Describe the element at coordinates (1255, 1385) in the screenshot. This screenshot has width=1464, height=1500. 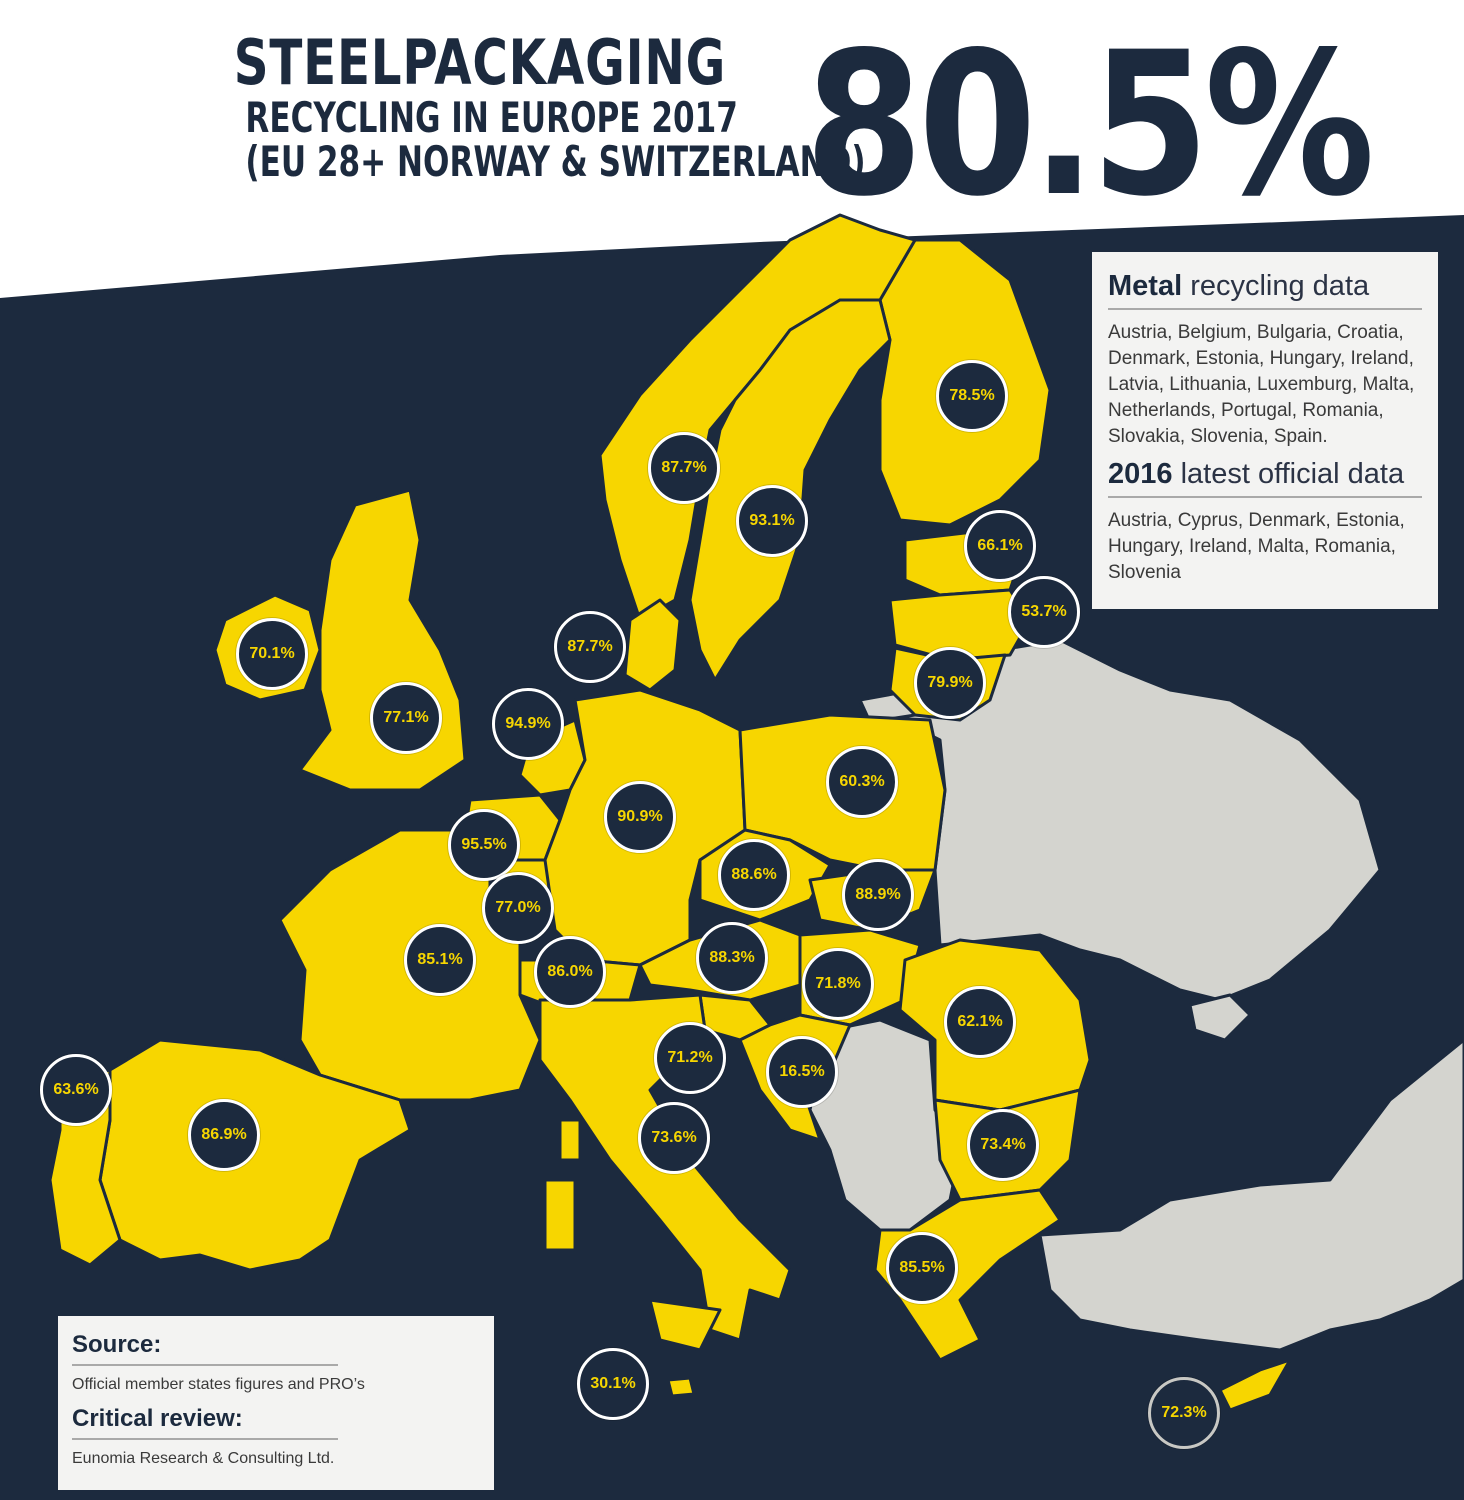
I see `cyprus-shape` at that location.